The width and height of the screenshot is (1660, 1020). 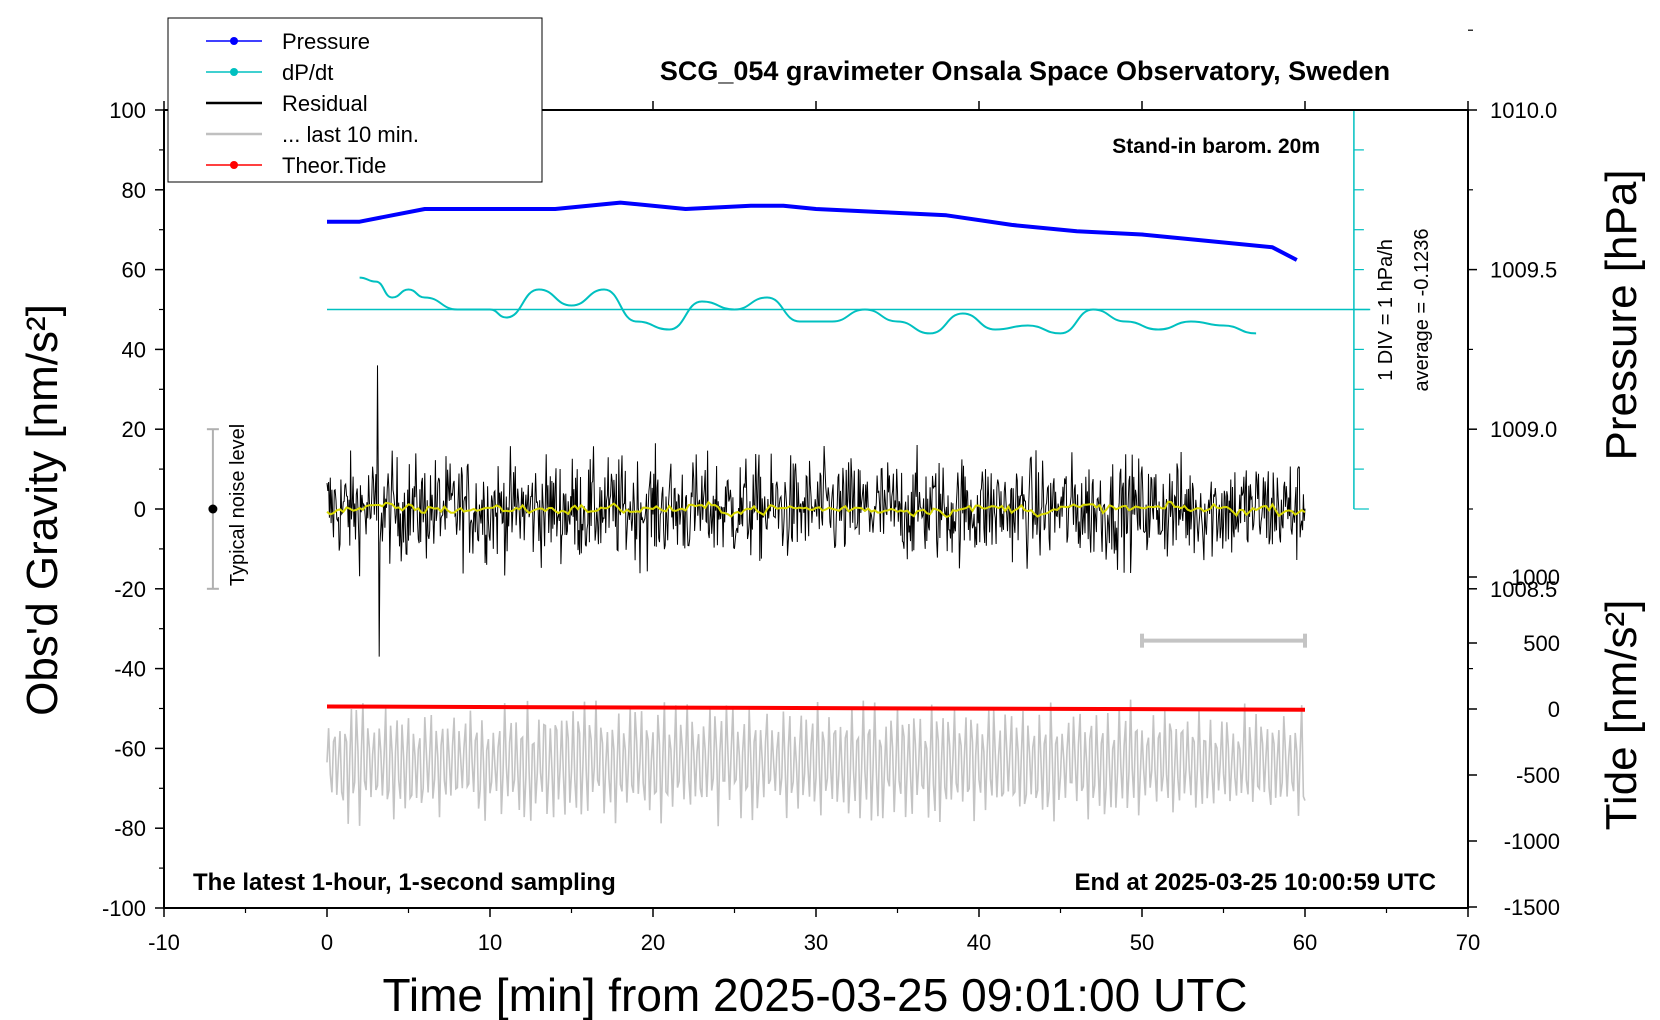 What do you see at coordinates (350, 134) in the screenshot?
I see `legend-label: ... last 10 min.` at bounding box center [350, 134].